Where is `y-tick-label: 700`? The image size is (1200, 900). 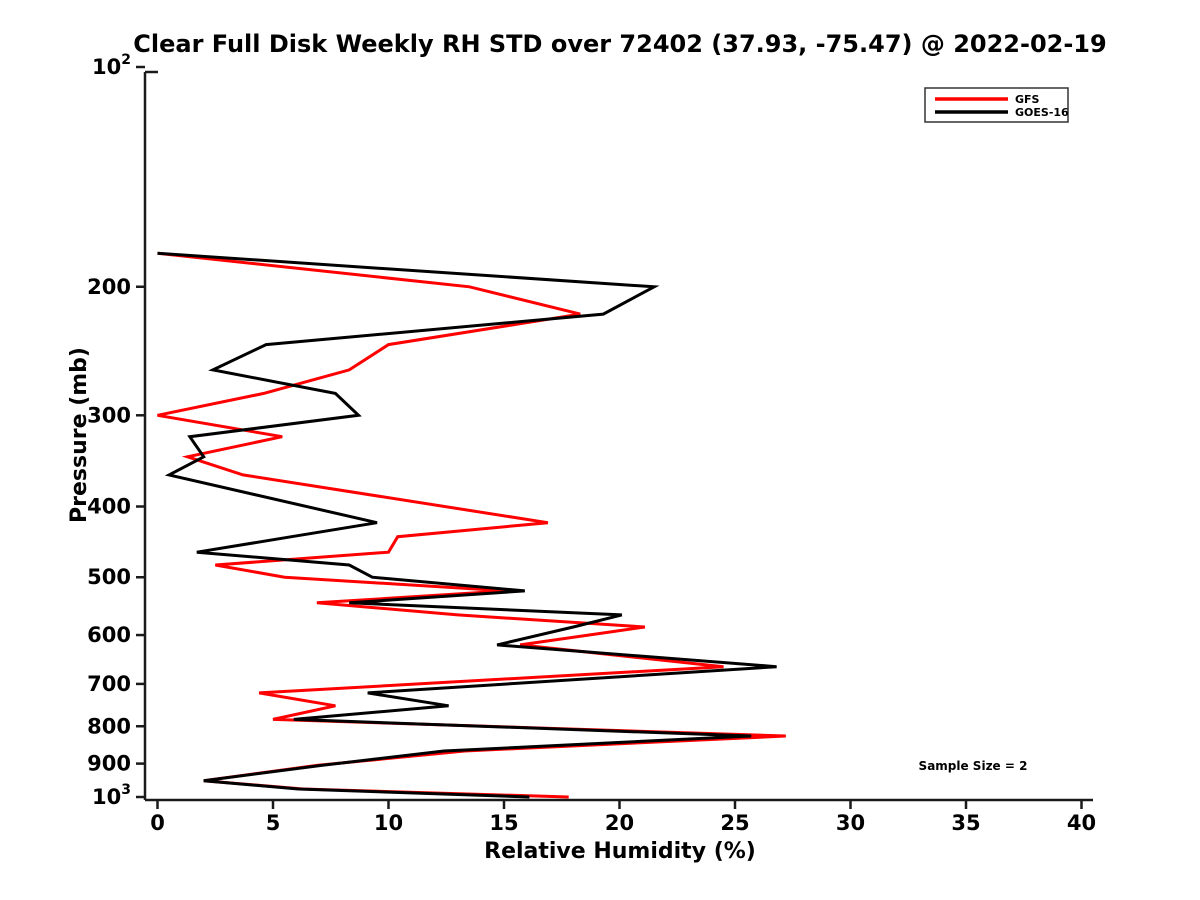
y-tick-label: 700 is located at coordinates (109, 684).